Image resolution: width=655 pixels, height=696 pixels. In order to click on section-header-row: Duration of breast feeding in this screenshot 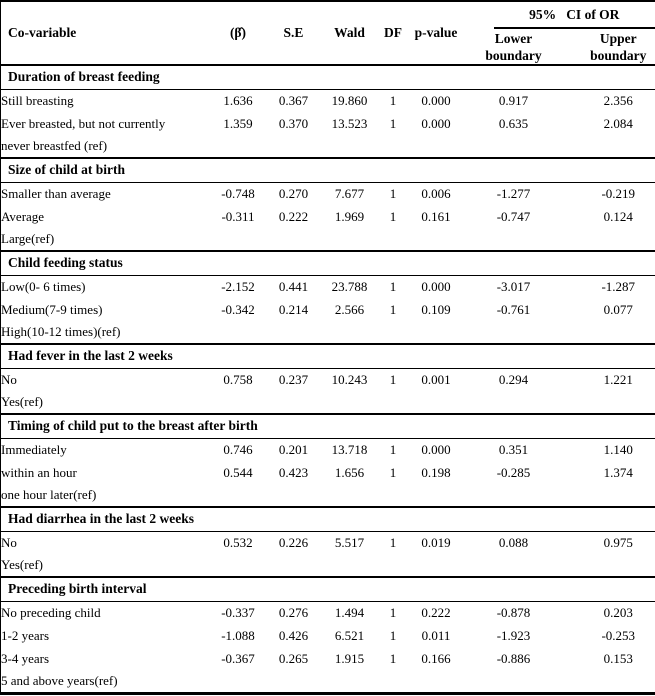, I will do `click(327, 77)`.